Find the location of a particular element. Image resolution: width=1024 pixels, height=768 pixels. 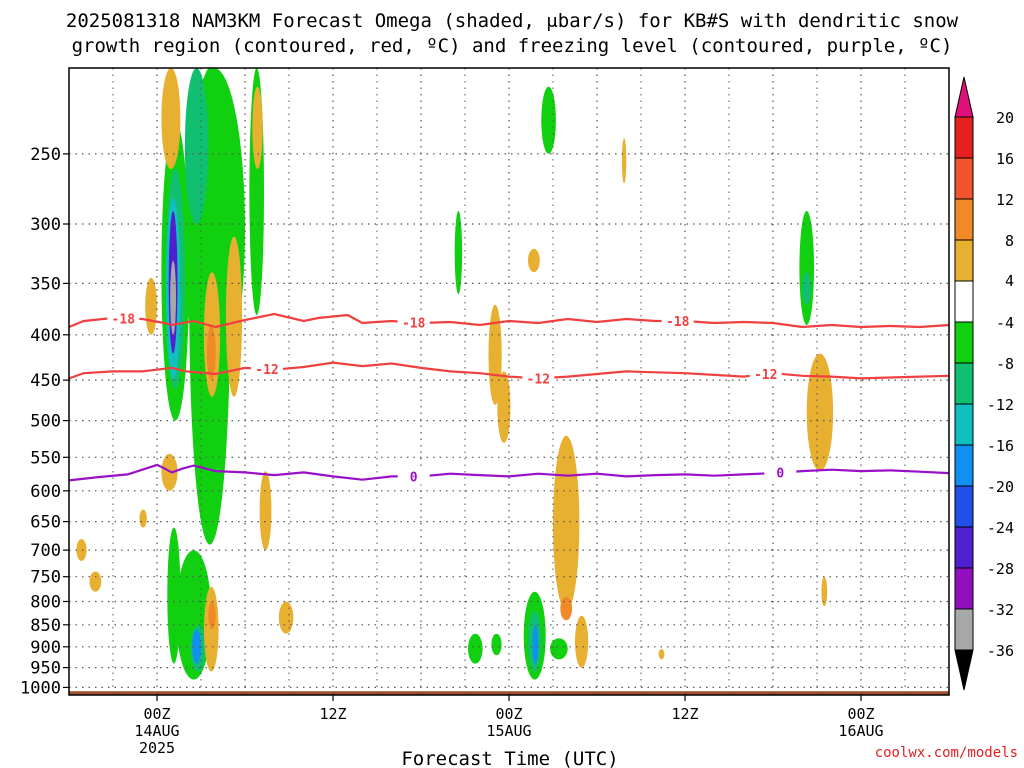

x-tick-label: 2025 is located at coordinates (157, 748).